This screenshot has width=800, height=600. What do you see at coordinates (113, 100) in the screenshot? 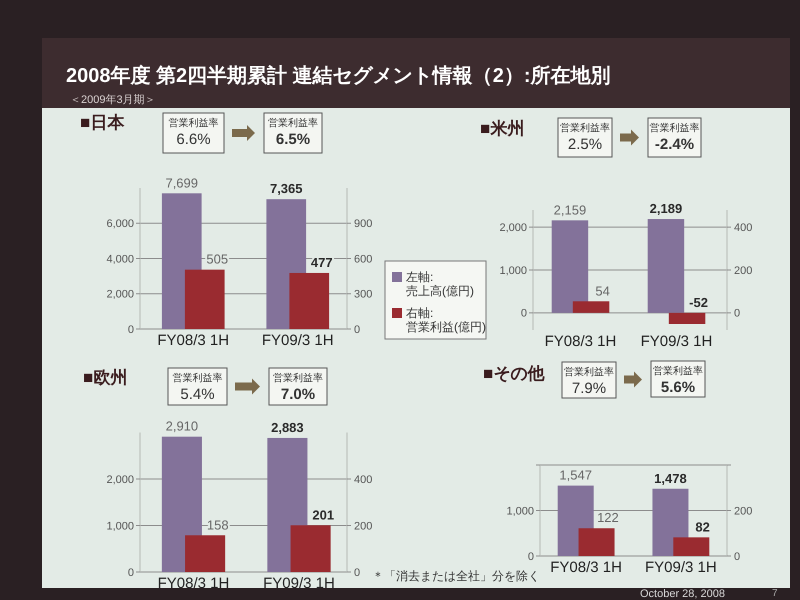
I see `text: ＜2009年3月期＞` at bounding box center [113, 100].